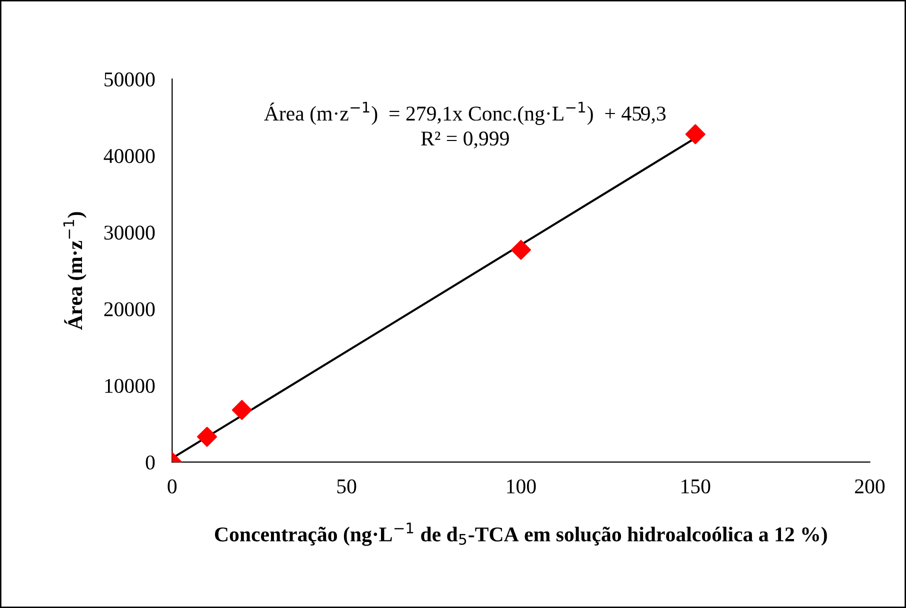  What do you see at coordinates (129, 309) in the screenshot?
I see `y-tick-label: 20000` at bounding box center [129, 309].